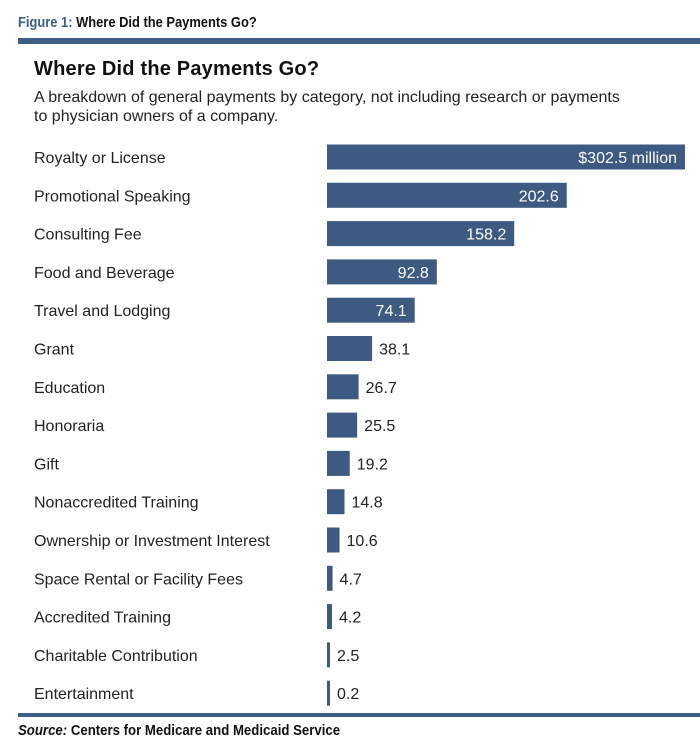 This screenshot has height=749, width=700. Describe the element at coordinates (348, 694) in the screenshot. I see `value-label: 0.2` at that location.